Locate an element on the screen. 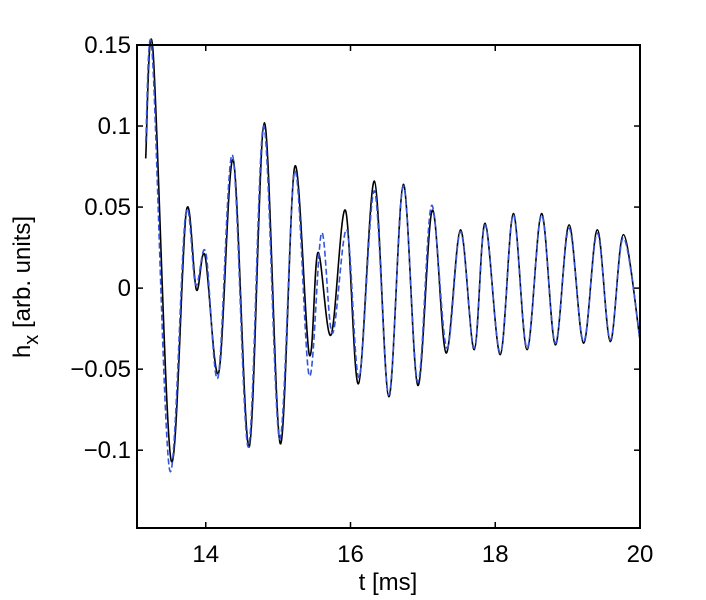 The image size is (706, 600). y-tick-label: 0 is located at coordinates (124, 288).